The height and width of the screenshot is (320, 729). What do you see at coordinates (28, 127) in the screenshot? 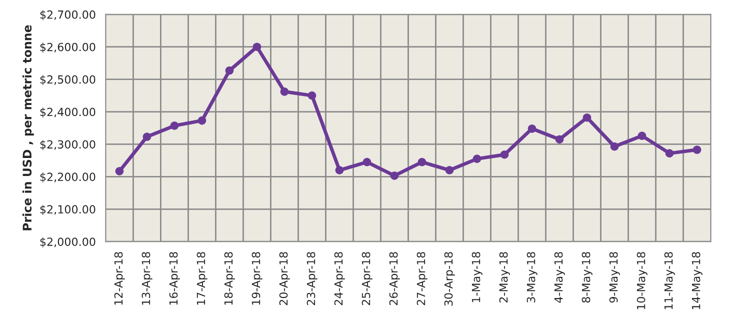
I see `y-axis-title: Price in USD , per metric tonne` at bounding box center [28, 127].